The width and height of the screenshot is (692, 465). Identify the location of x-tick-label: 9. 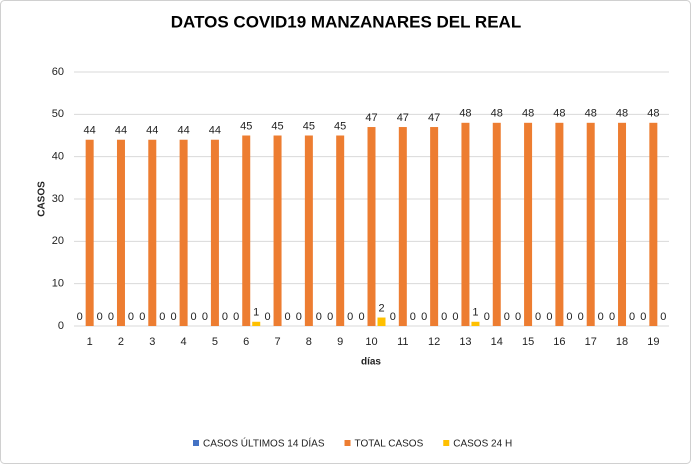
(340, 342).